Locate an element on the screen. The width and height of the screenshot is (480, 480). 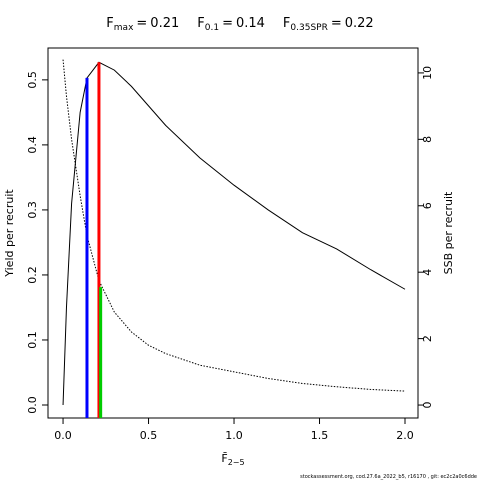
y2-tick-label: 8 is located at coordinates (427, 139).